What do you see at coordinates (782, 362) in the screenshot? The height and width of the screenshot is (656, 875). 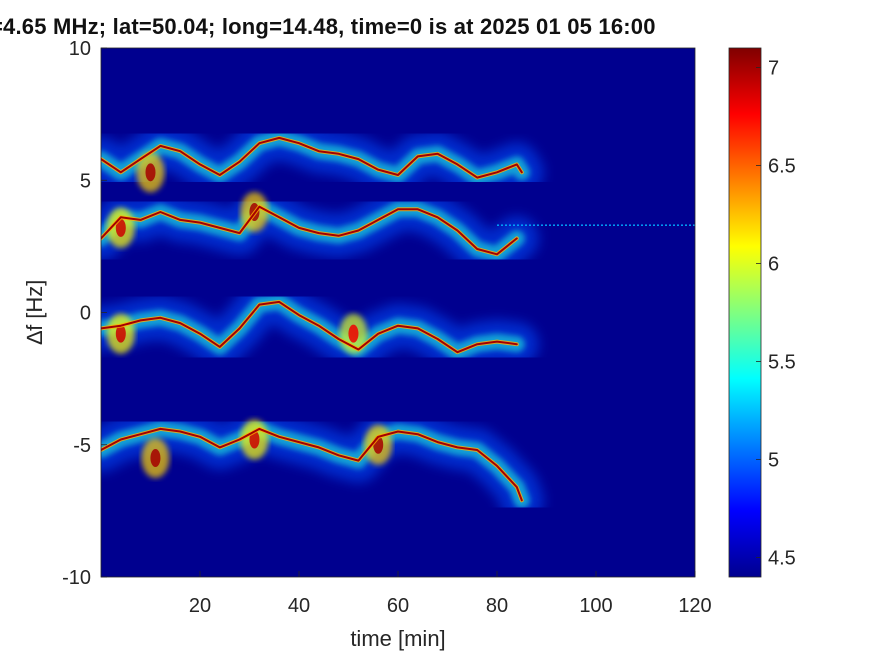 I see `colorbar-tick-label: 5.5` at bounding box center [782, 362].